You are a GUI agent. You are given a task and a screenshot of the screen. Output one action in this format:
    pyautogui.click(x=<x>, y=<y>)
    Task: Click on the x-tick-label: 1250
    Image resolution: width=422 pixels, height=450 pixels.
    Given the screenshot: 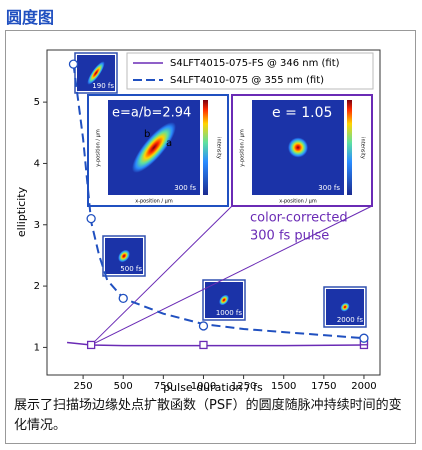 What is the action you would take?
    pyautogui.click(x=243, y=386)
    